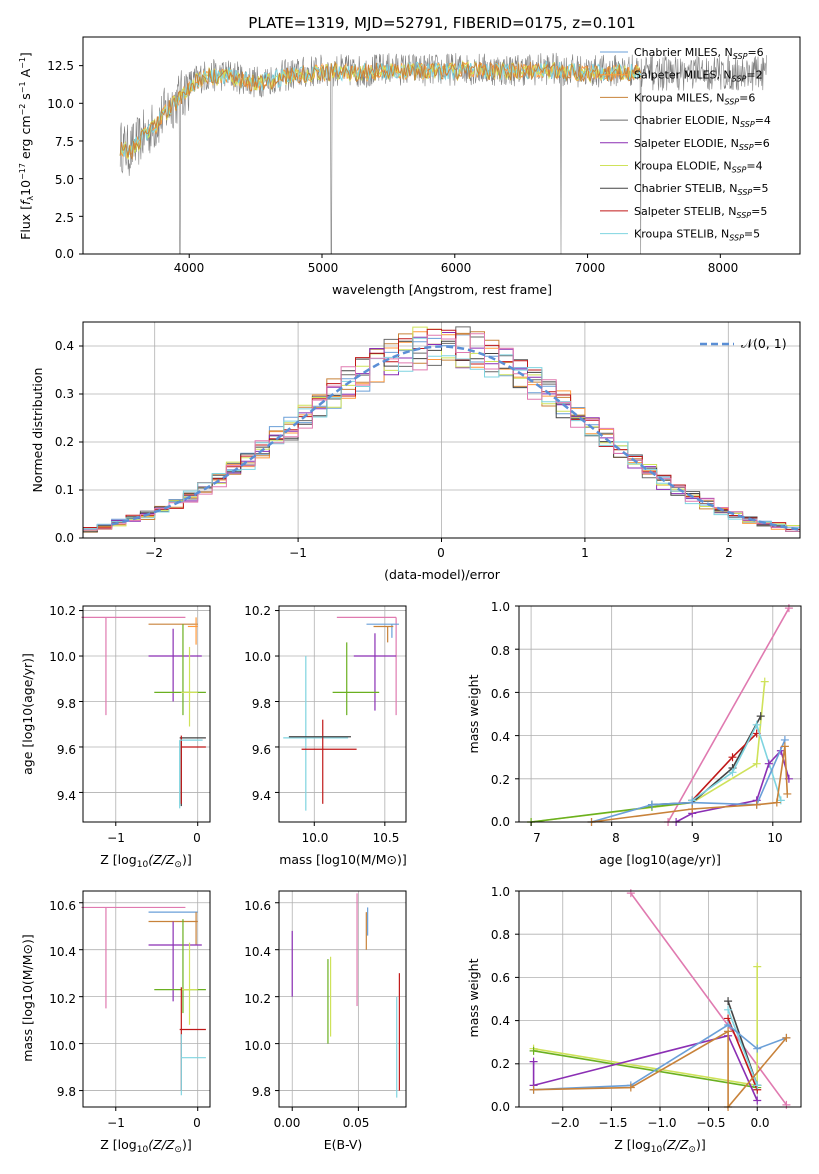 This screenshot has height=1174, width=819. What do you see at coordinates (26, 146) in the screenshot?
I see `spectrum-ylabel: Flux [fλ10−17 erg cm−2 s−1 A−1]` at bounding box center [26, 146].